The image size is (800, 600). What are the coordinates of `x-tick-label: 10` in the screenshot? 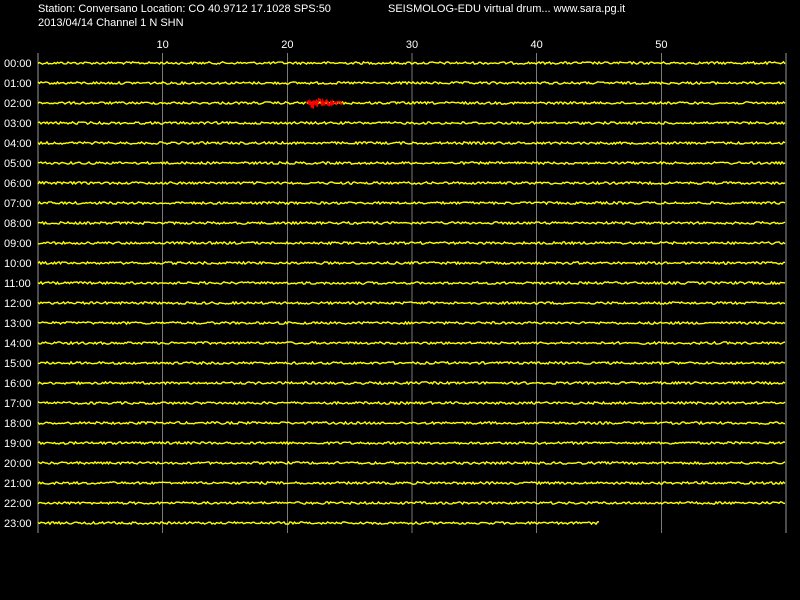 It's located at (163, 45).